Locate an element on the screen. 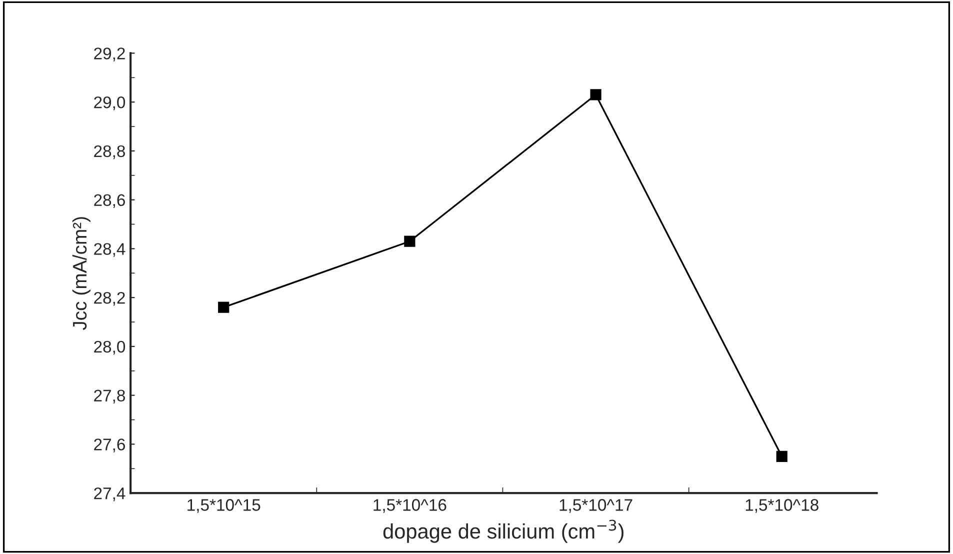  x-tick-label: 1,5*10^18 is located at coordinates (782, 506).